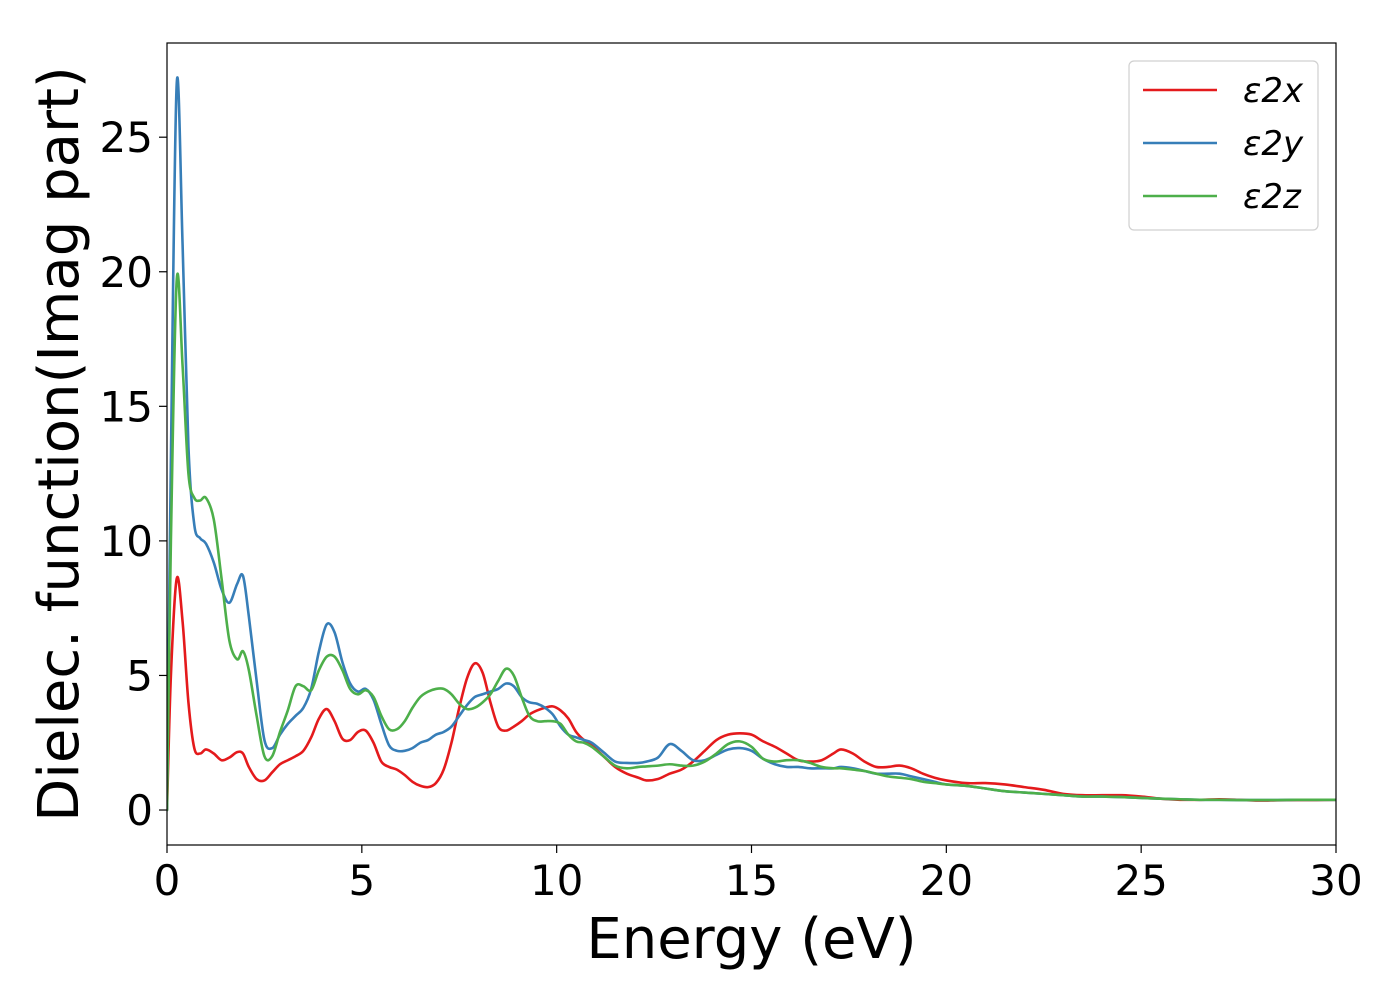  What do you see at coordinates (1272, 197) in the screenshot?
I see `legend-label: ε2z` at bounding box center [1272, 197].